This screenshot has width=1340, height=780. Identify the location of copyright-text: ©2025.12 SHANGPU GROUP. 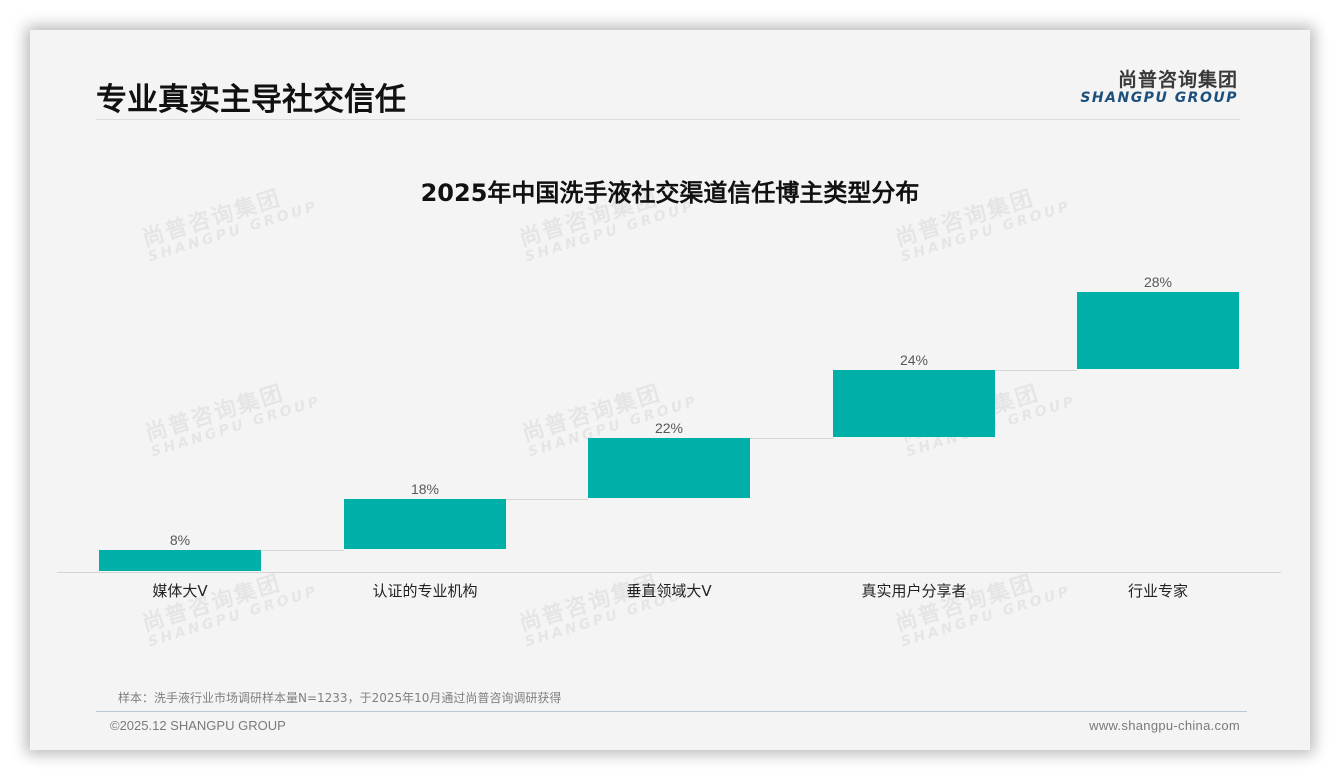
(198, 725).